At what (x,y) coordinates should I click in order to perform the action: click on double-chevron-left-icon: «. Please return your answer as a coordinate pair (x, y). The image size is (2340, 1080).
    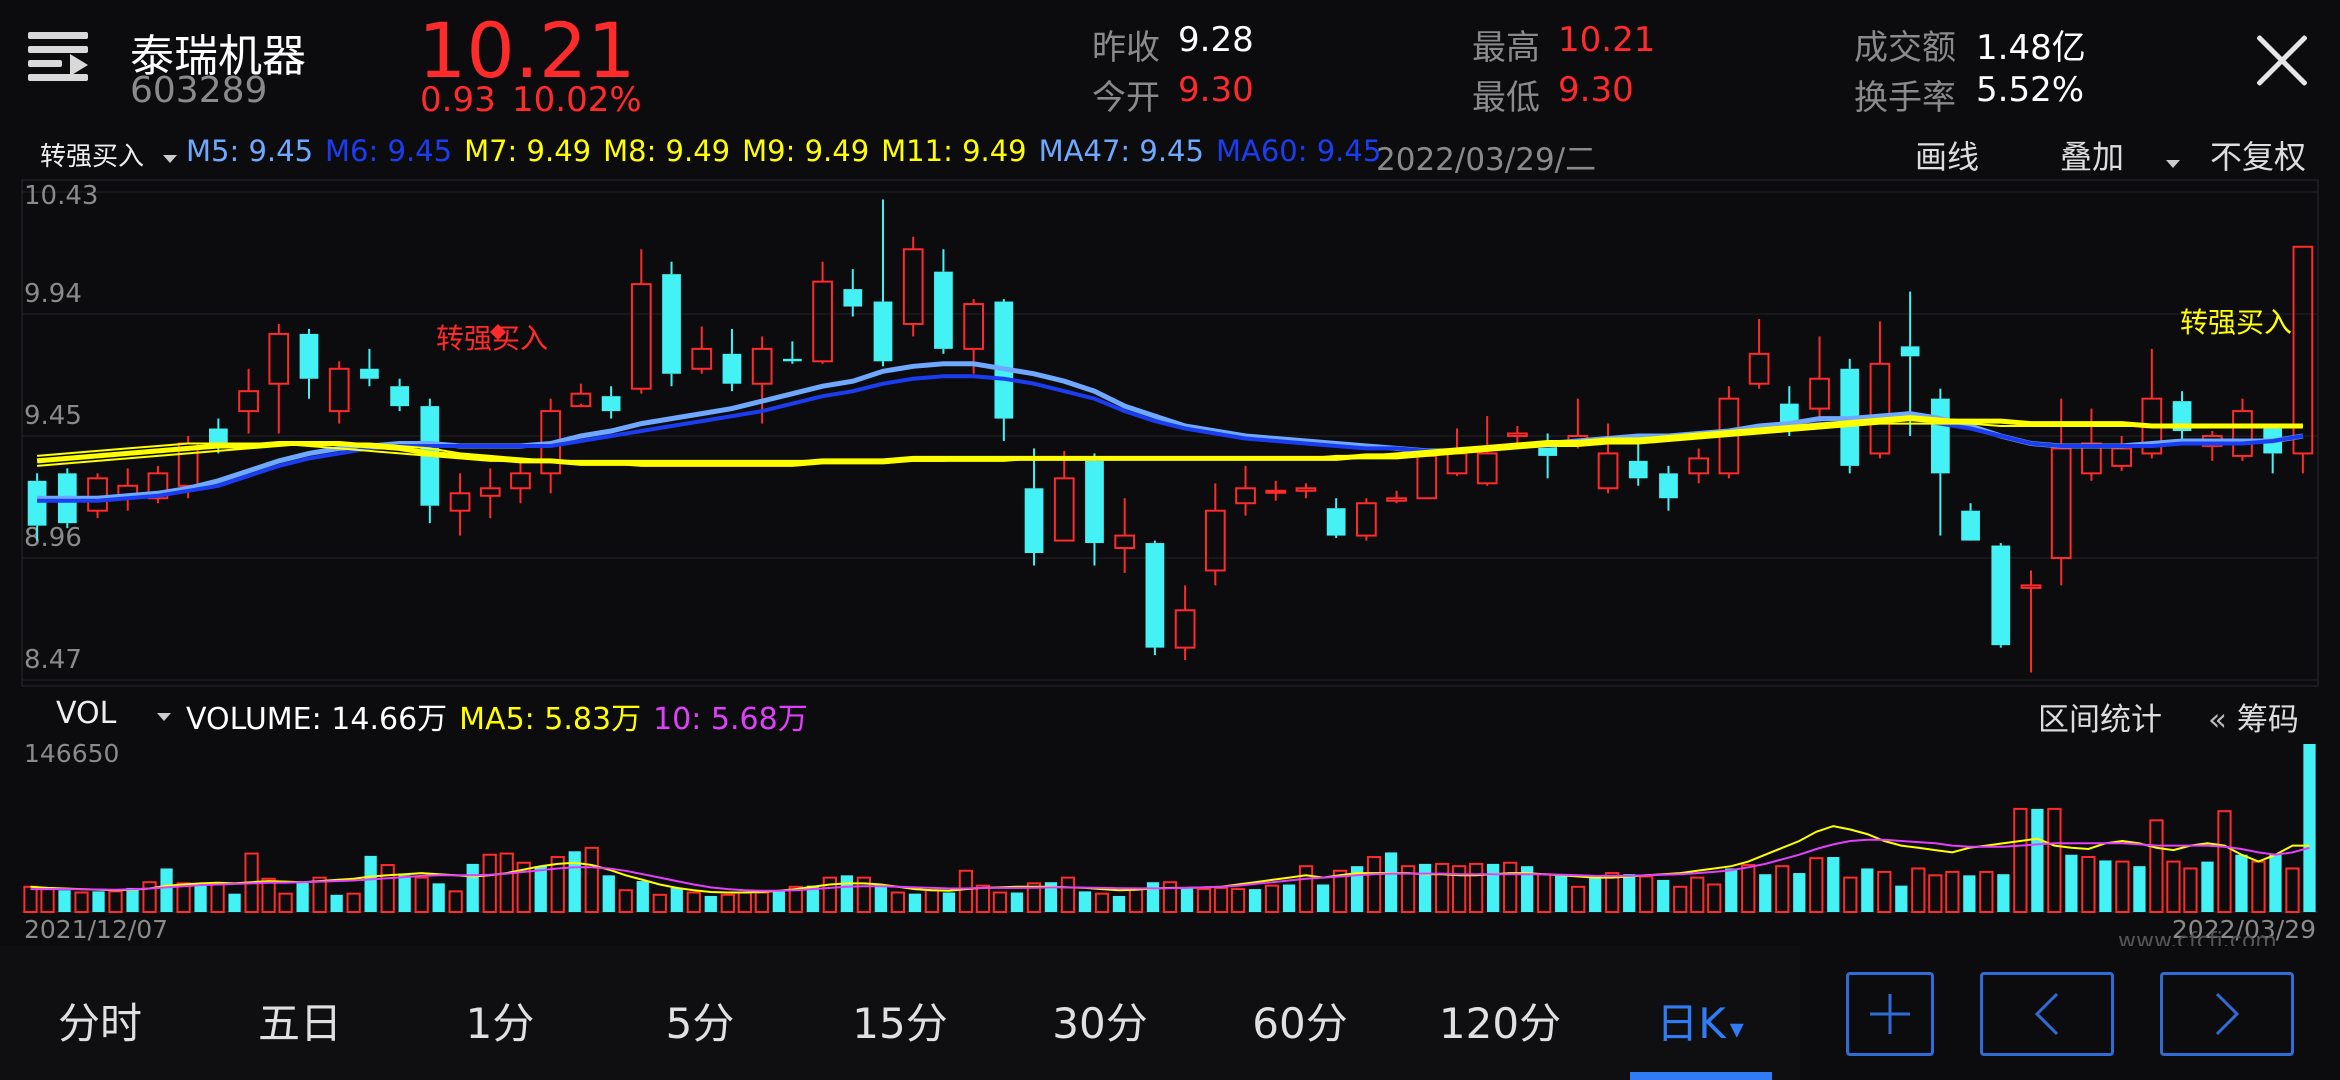
    Looking at the image, I should click on (2217, 720).